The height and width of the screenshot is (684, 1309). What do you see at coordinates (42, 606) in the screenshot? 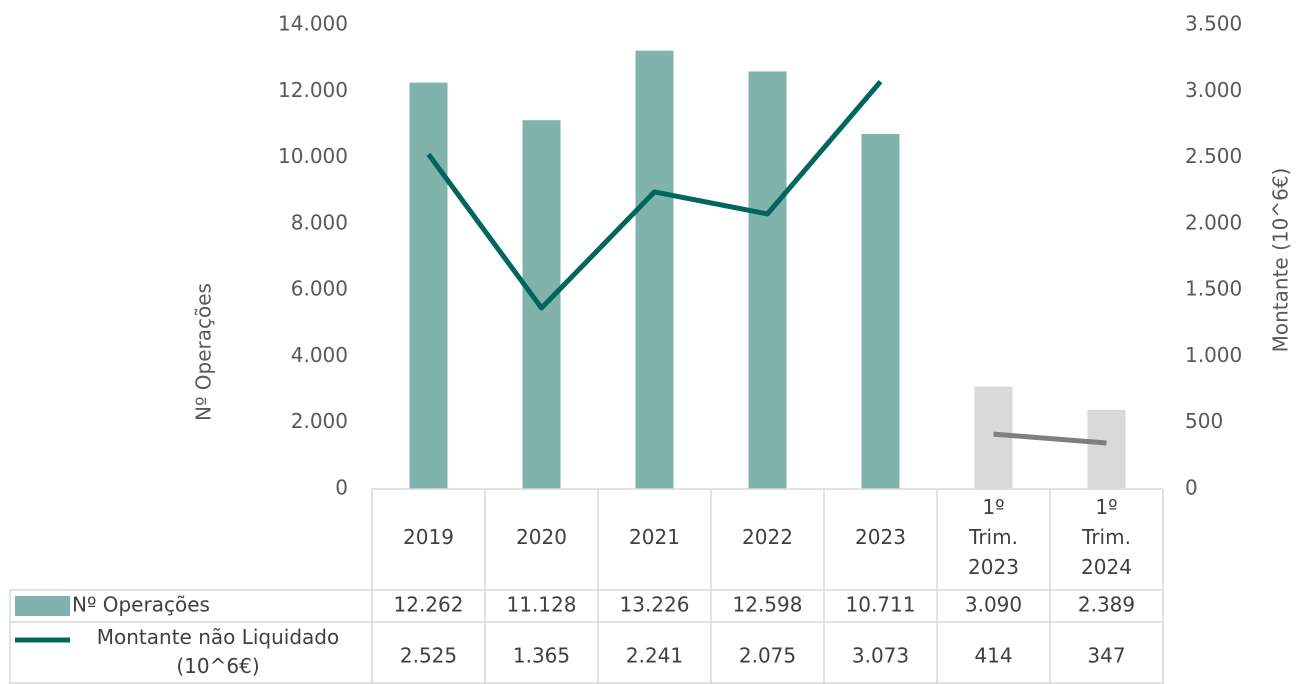
I see `legend-key` at bounding box center [42, 606].